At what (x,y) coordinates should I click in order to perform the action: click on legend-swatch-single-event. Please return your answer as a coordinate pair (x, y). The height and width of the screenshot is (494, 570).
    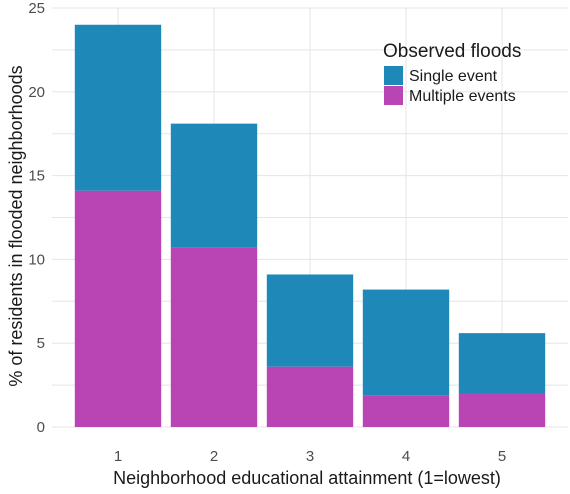
    Looking at the image, I should click on (393, 75).